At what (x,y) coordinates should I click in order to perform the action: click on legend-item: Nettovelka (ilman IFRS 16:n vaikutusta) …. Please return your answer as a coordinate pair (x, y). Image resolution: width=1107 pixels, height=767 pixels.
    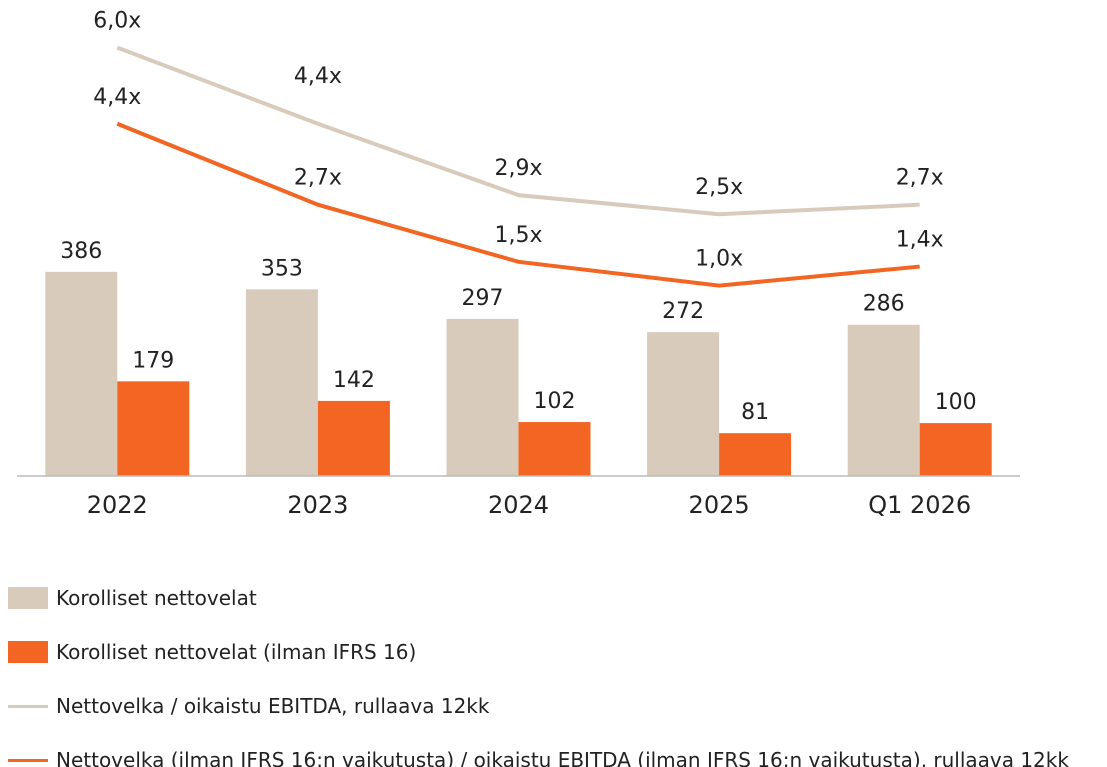
    Looking at the image, I should click on (553, 753).